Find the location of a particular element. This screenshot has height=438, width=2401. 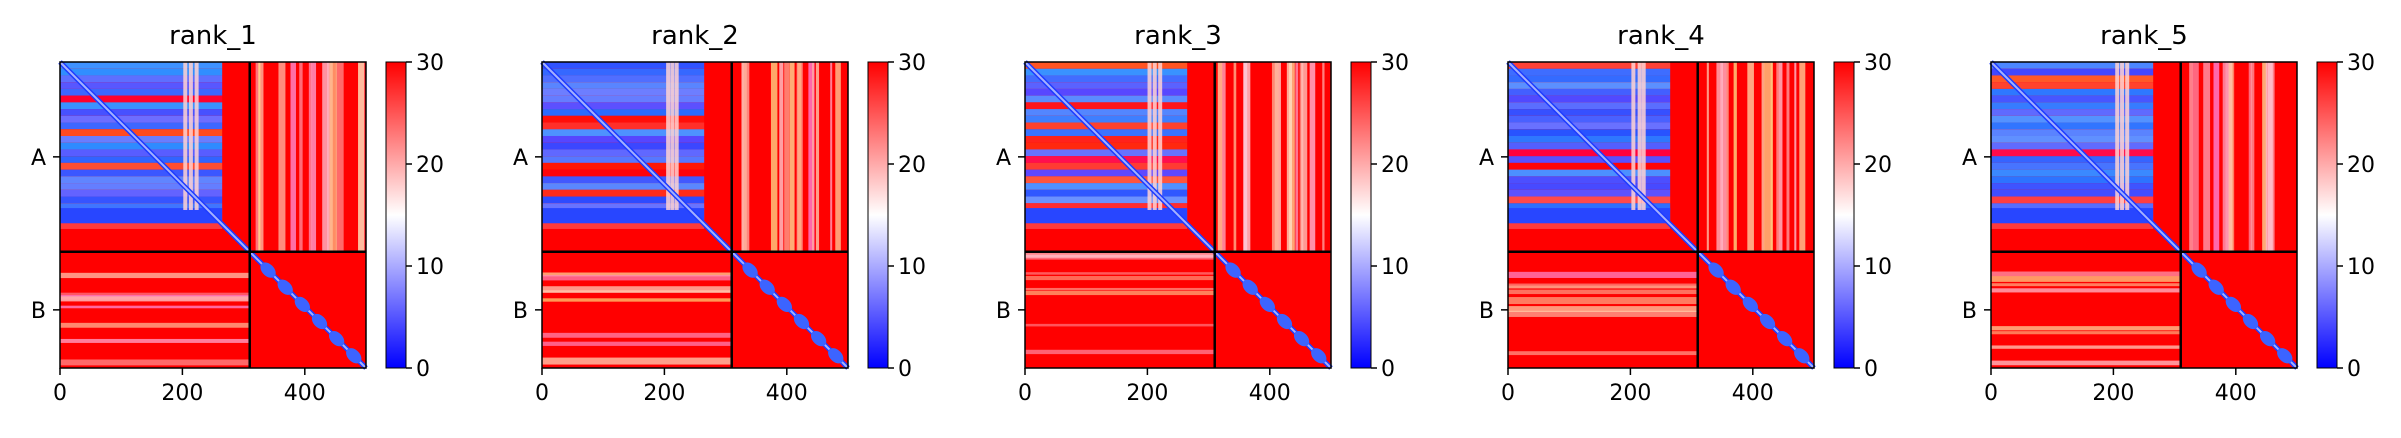

panel-title: rank_1 is located at coordinates (213, 36).